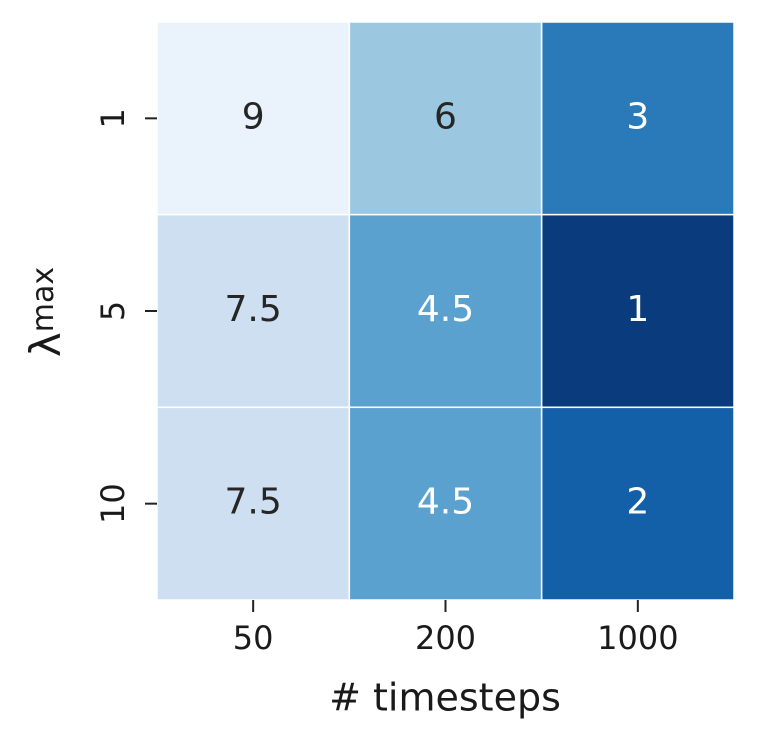 This screenshot has height=752, width=760. Describe the element at coordinates (113, 503) in the screenshot. I see `y-tick-label: 10` at that location.